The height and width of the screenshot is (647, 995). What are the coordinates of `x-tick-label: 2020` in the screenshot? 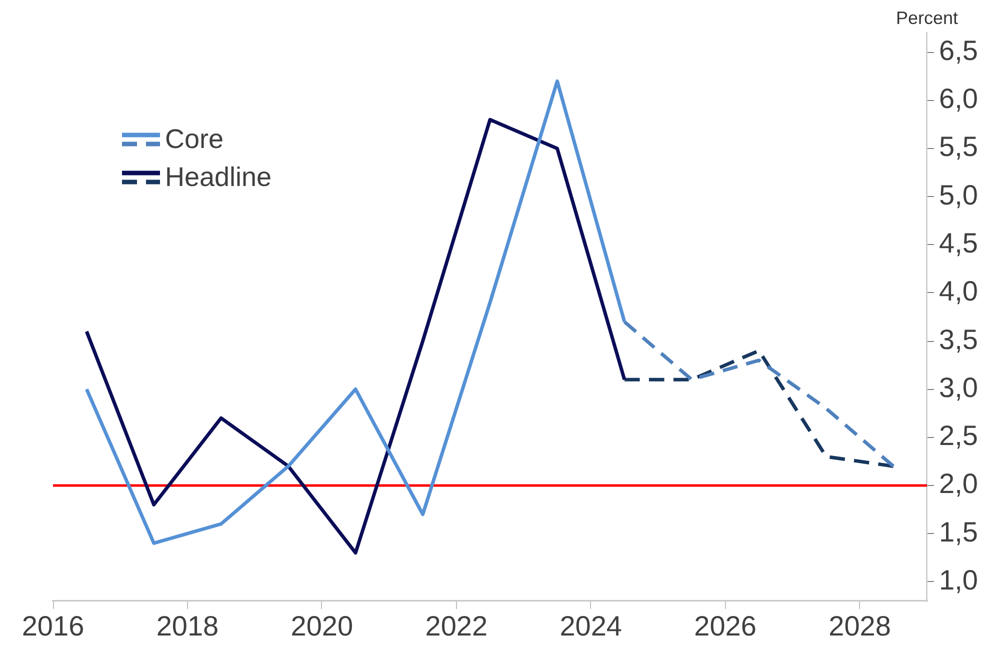 It's located at (322, 626).